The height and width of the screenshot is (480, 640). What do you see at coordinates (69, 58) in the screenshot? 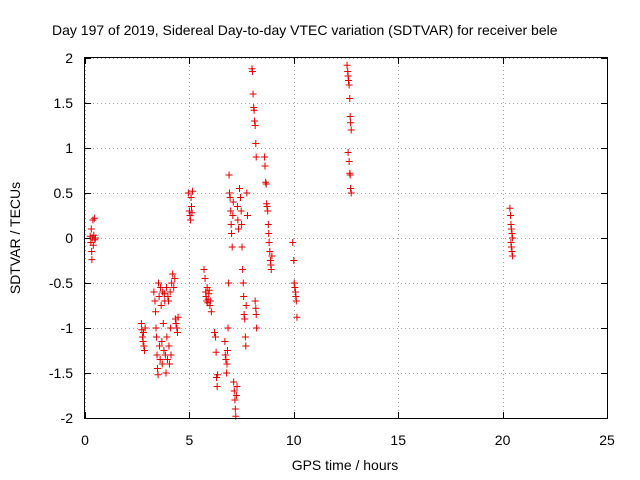
I see `y-tick-label: 2` at bounding box center [69, 58].